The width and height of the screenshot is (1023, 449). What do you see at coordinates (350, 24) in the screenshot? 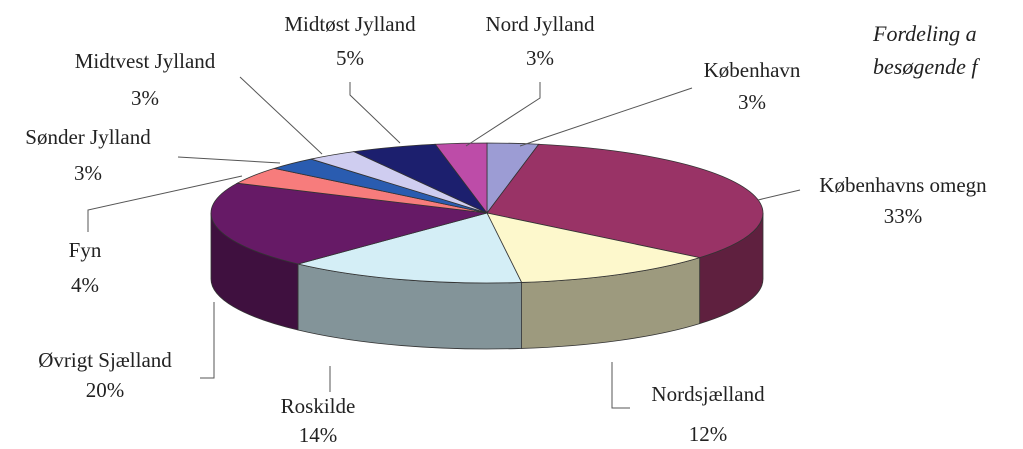
I see `slice-label: Midtøst Jylland` at bounding box center [350, 24].